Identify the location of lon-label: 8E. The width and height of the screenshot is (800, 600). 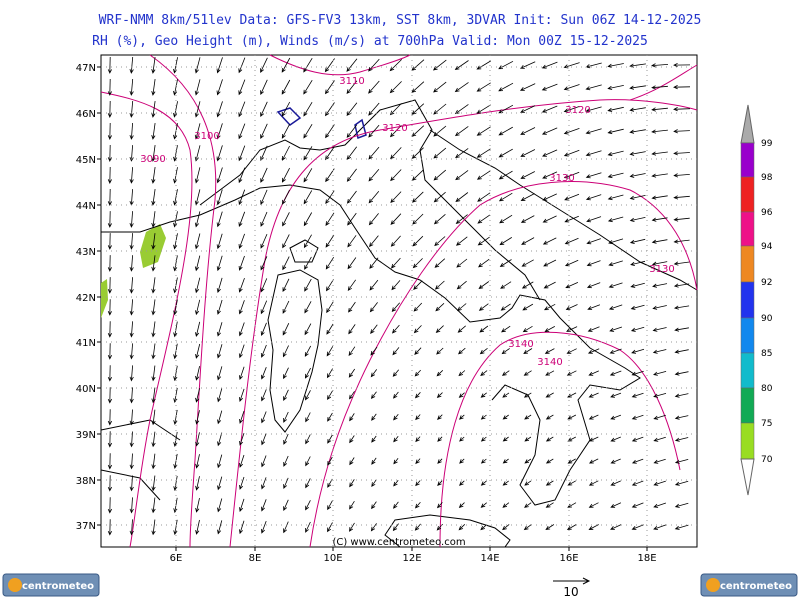
(255, 558).